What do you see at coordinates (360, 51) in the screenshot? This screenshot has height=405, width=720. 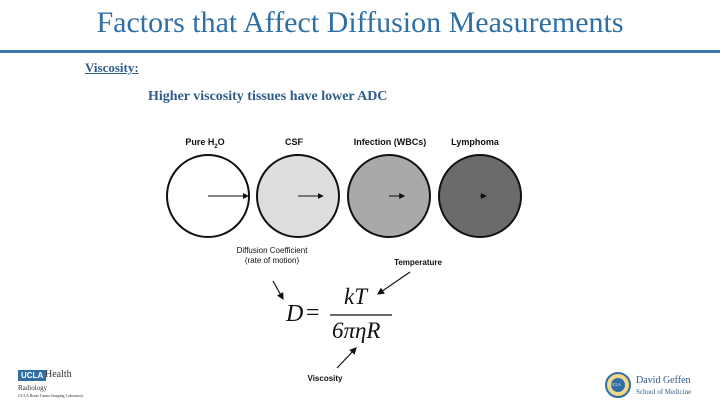 I see `title-divider` at bounding box center [360, 51].